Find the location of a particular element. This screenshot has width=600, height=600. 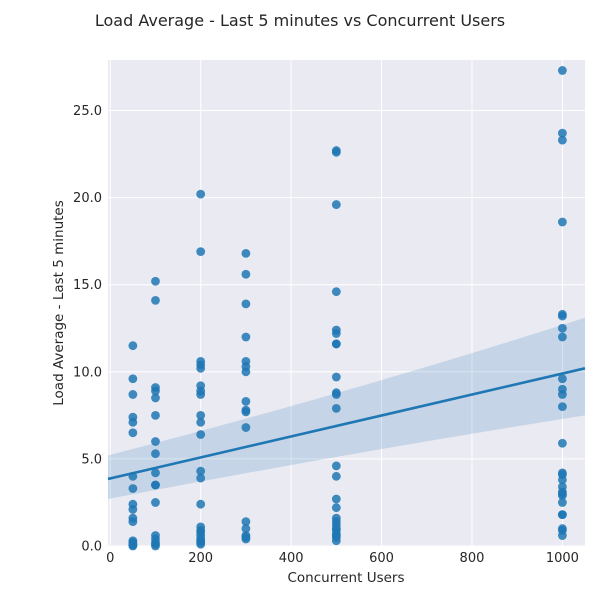

y-tick-label: 15.0 is located at coordinates (87, 285).